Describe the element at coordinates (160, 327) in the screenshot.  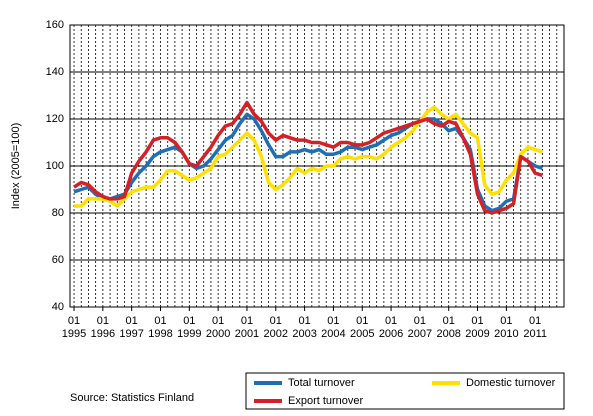
I see `x-tick-label: 01 1998` at that location.